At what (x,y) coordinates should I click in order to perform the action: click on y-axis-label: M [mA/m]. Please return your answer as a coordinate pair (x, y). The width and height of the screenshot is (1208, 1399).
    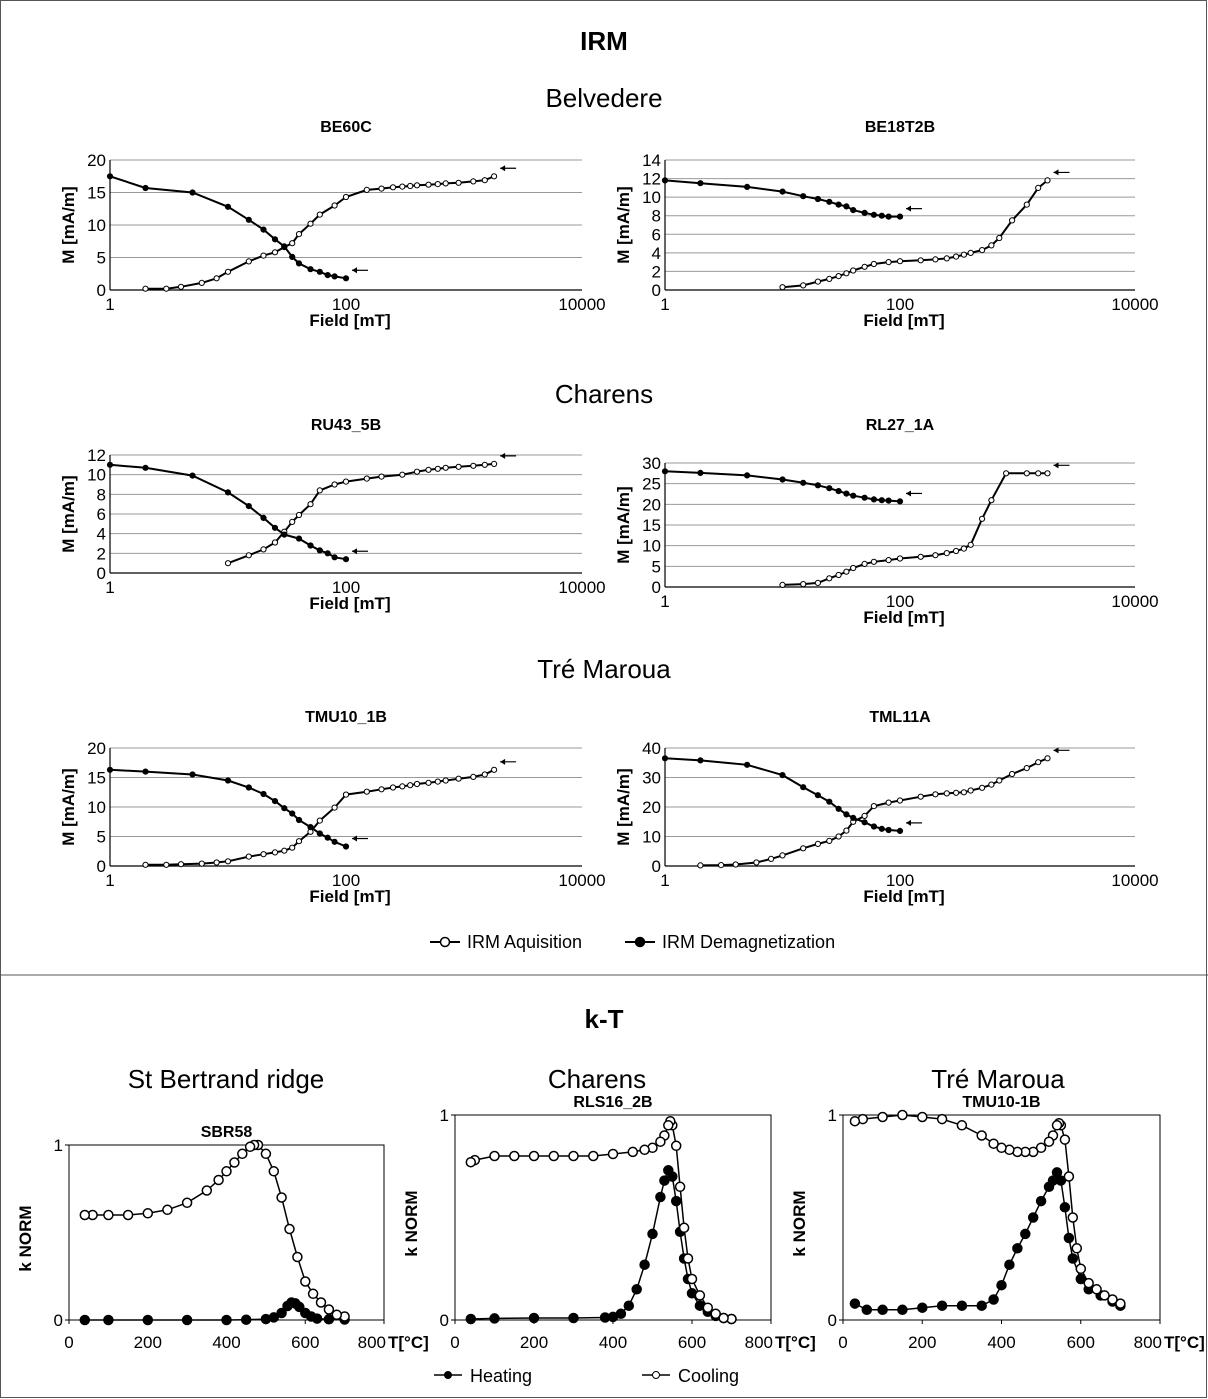
    Looking at the image, I should click on (623, 524).